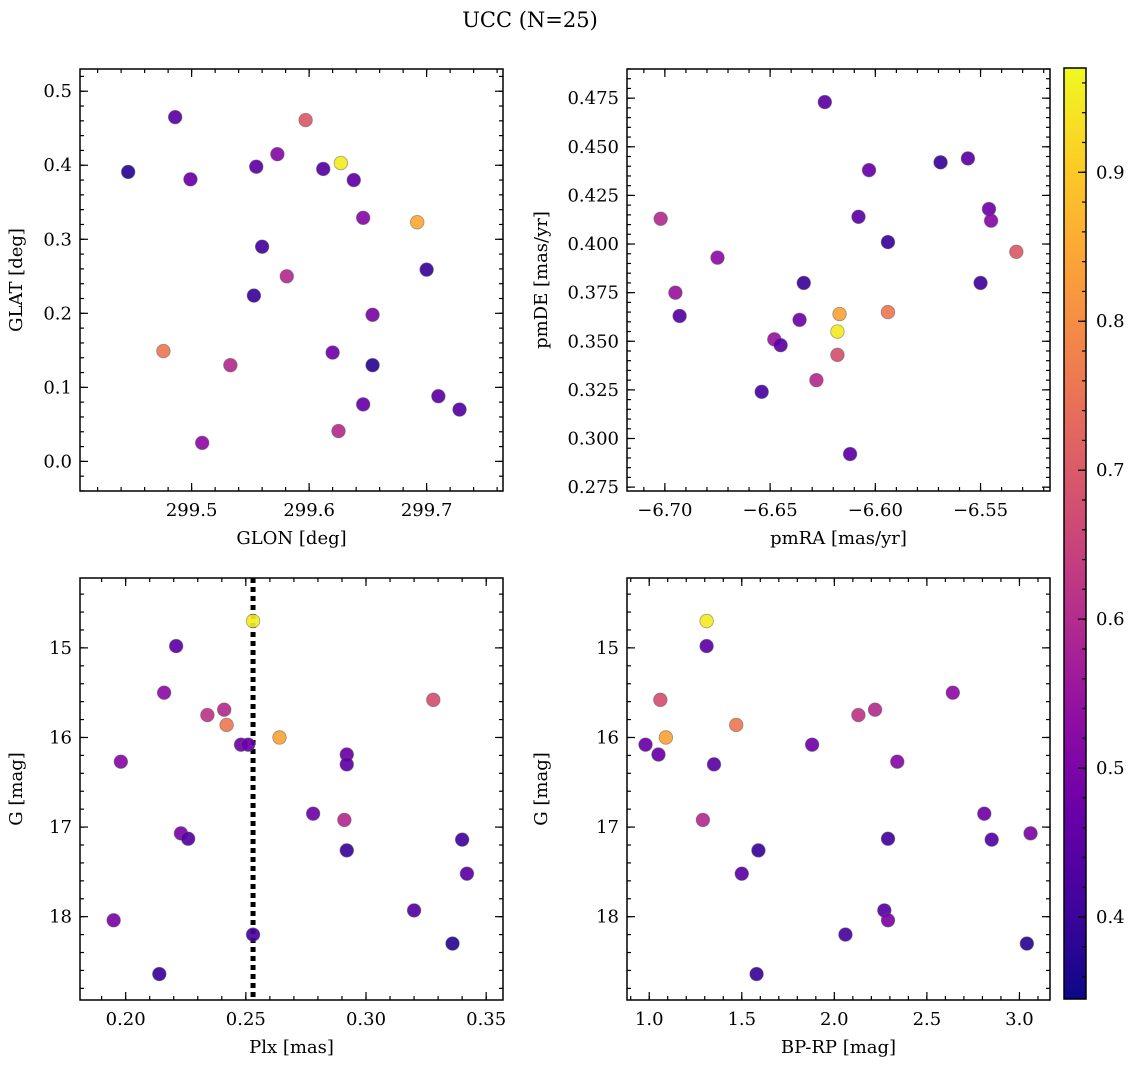 Image resolution: width=1136 pixels, height=1068 pixels. I want to click on x-tick-label: 2.5, so click(927, 1019).